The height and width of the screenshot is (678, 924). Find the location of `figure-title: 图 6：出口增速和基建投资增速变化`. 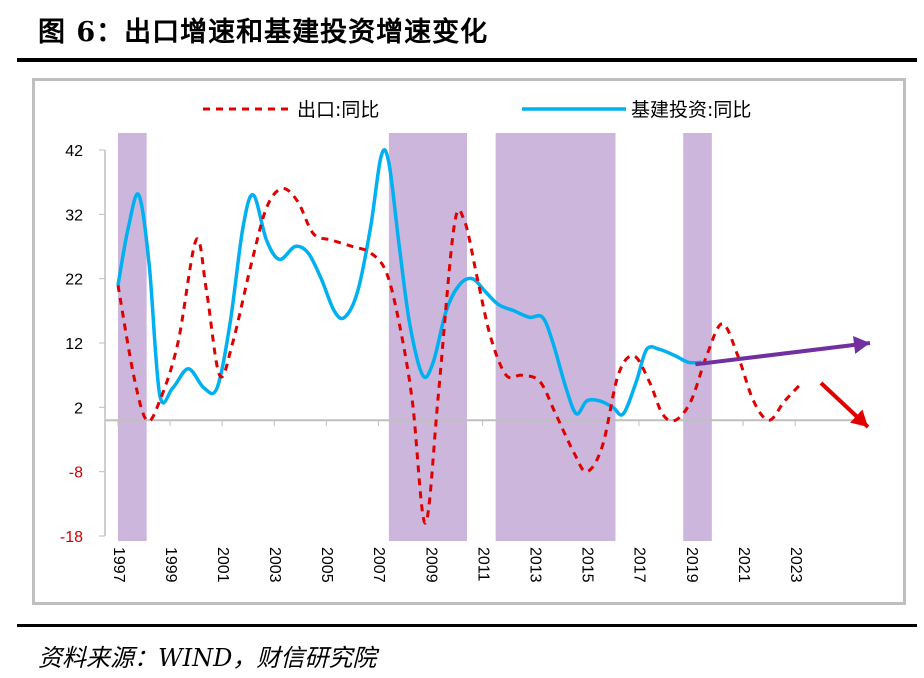

figure-title: 图 6：出口增速和基建投资增速变化 is located at coordinates (263, 32).